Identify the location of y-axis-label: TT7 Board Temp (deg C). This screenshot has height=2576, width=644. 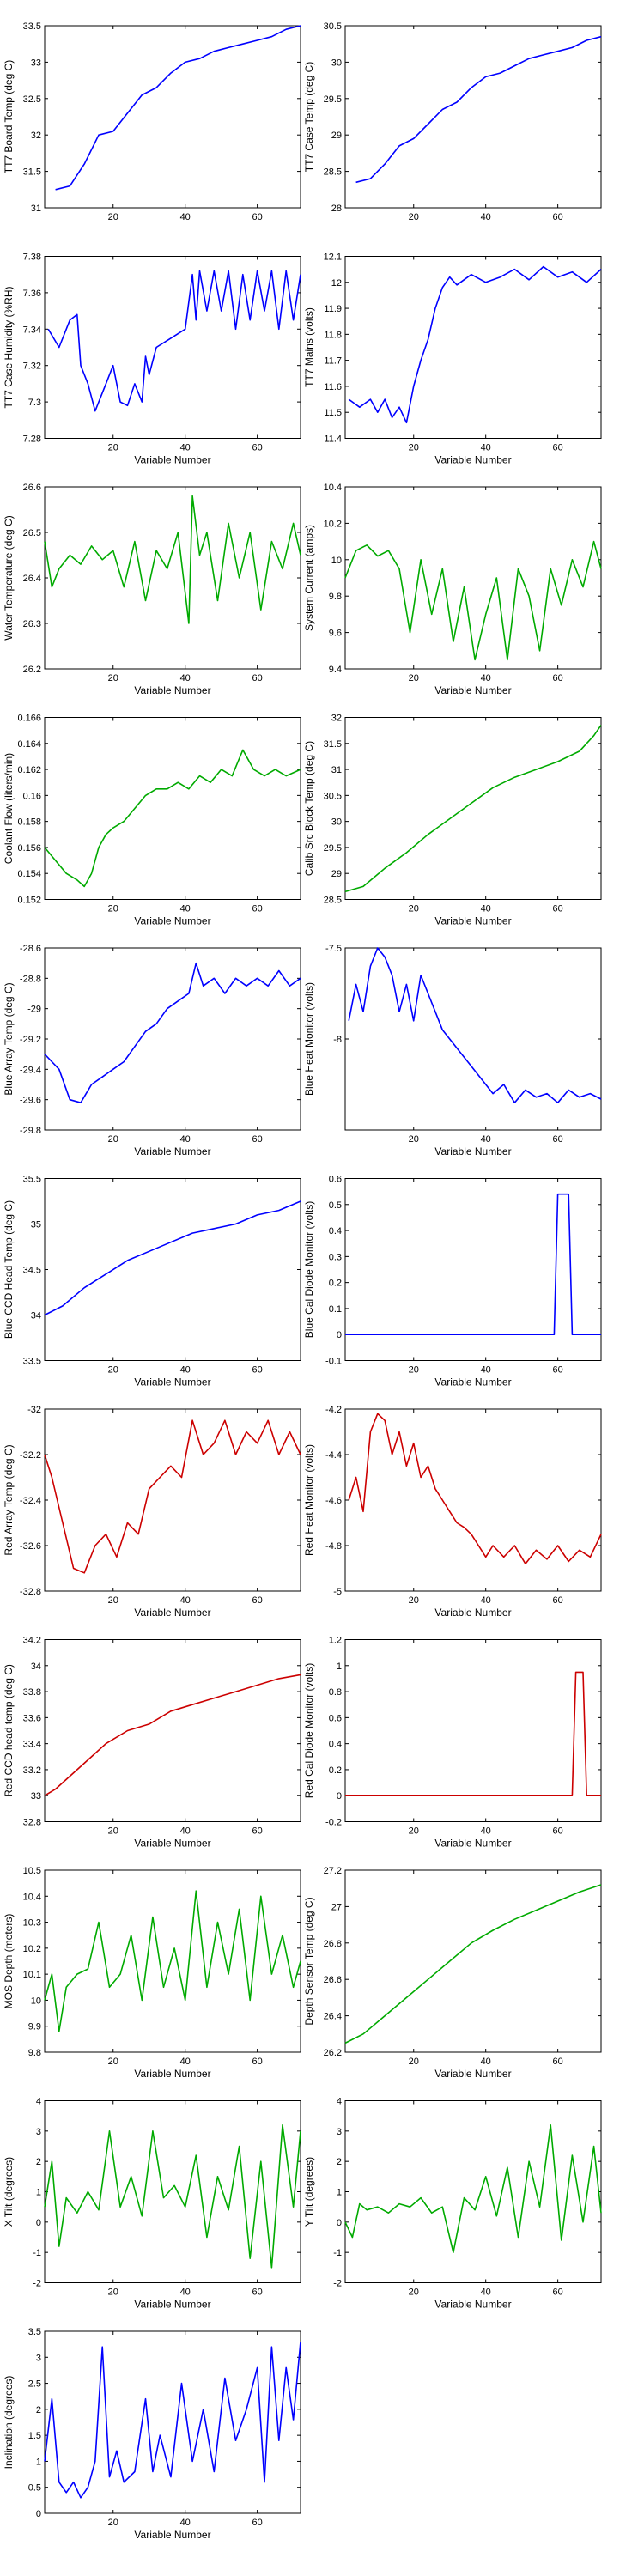
(9, 117).